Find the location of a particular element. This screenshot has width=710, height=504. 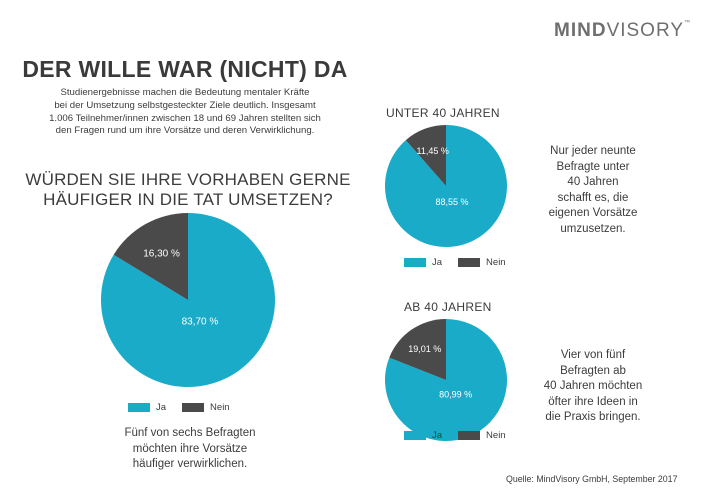

note-line: 40 Jahren is located at coordinates (593, 182).